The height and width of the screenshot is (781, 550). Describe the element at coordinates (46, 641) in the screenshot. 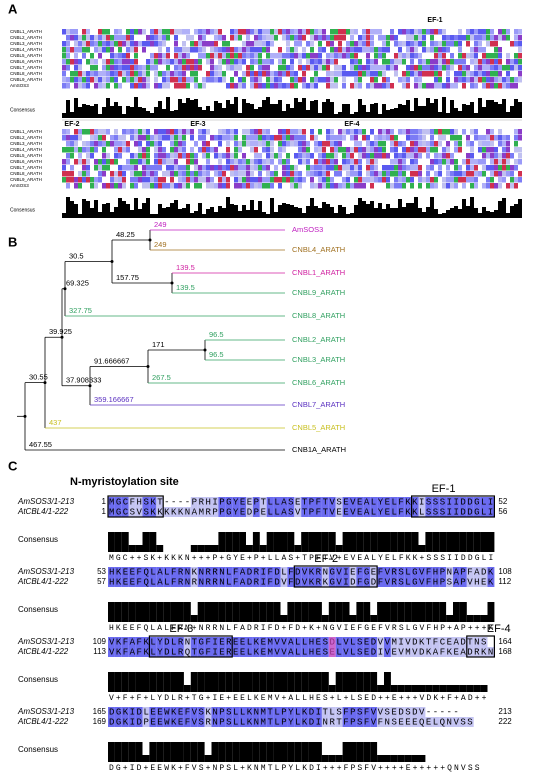

I see `sequence-name: AmSOS3/1-213` at that location.